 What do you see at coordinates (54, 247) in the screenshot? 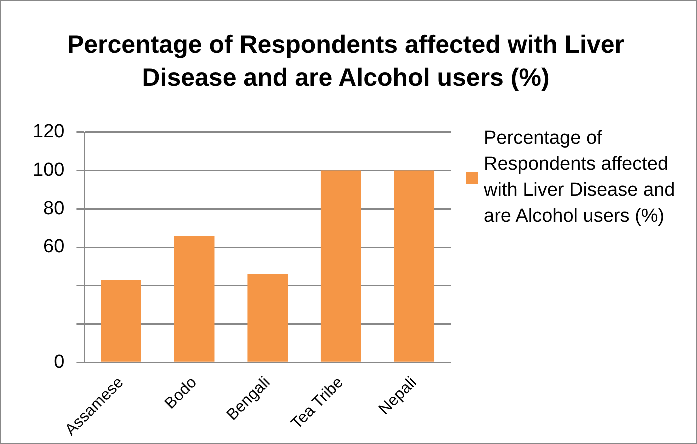
I see `y-tick-label: 60` at bounding box center [54, 247].